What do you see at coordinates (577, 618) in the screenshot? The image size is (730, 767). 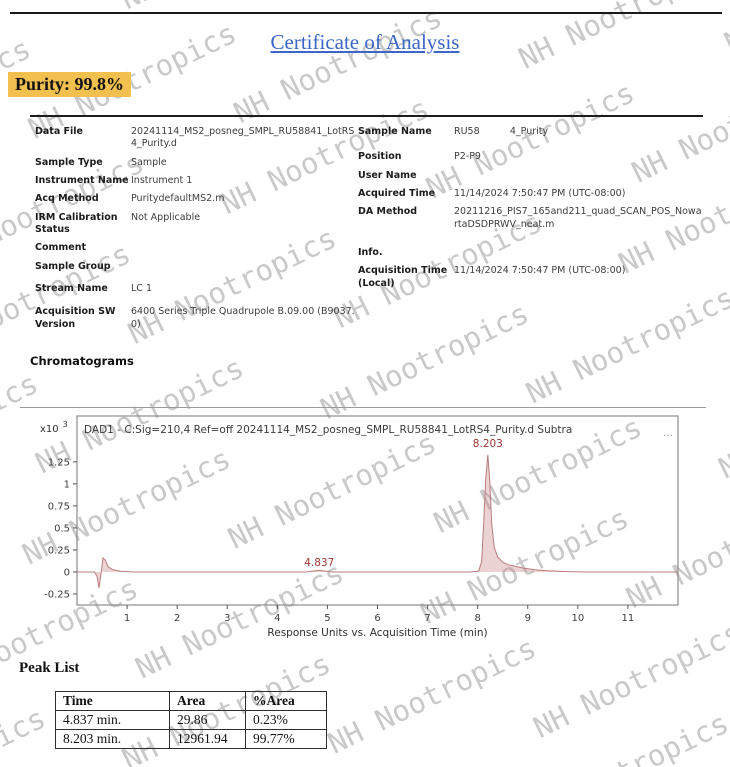 I see `x-tick-label: 10` at bounding box center [577, 618].